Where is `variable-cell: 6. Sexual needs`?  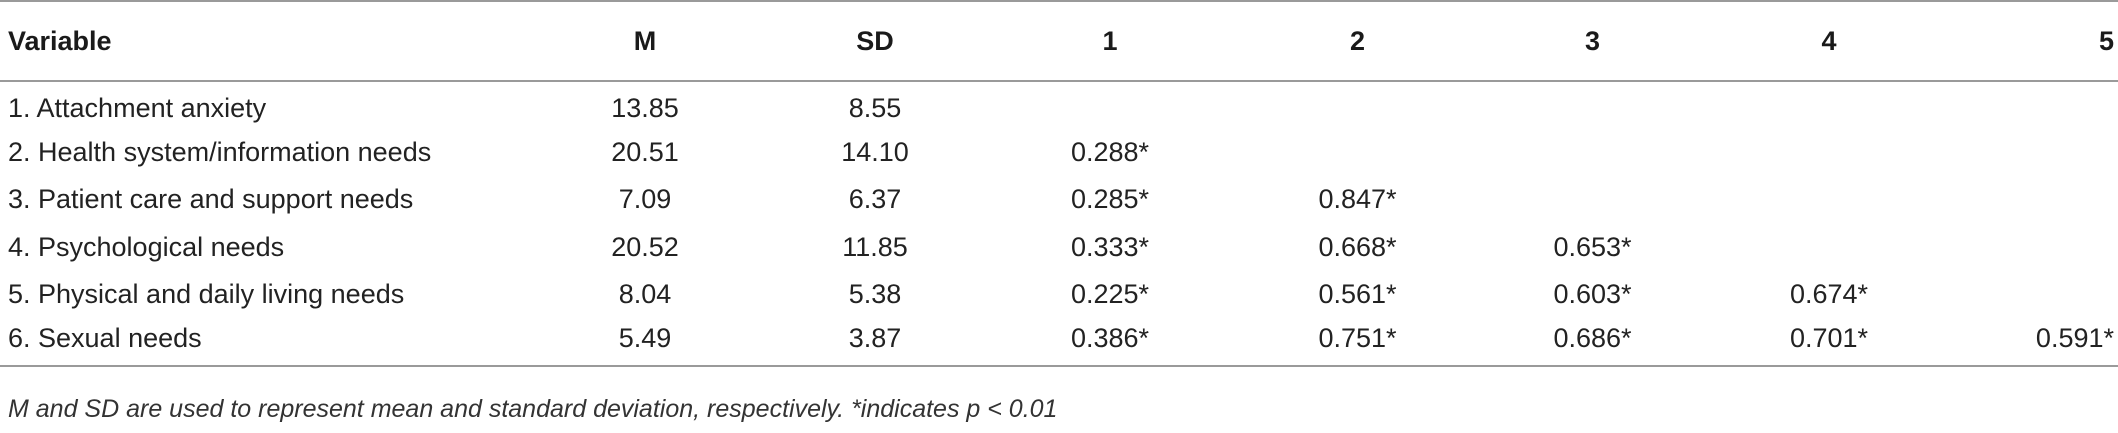
variable-cell: 6. Sexual needs is located at coordinates (260, 342).